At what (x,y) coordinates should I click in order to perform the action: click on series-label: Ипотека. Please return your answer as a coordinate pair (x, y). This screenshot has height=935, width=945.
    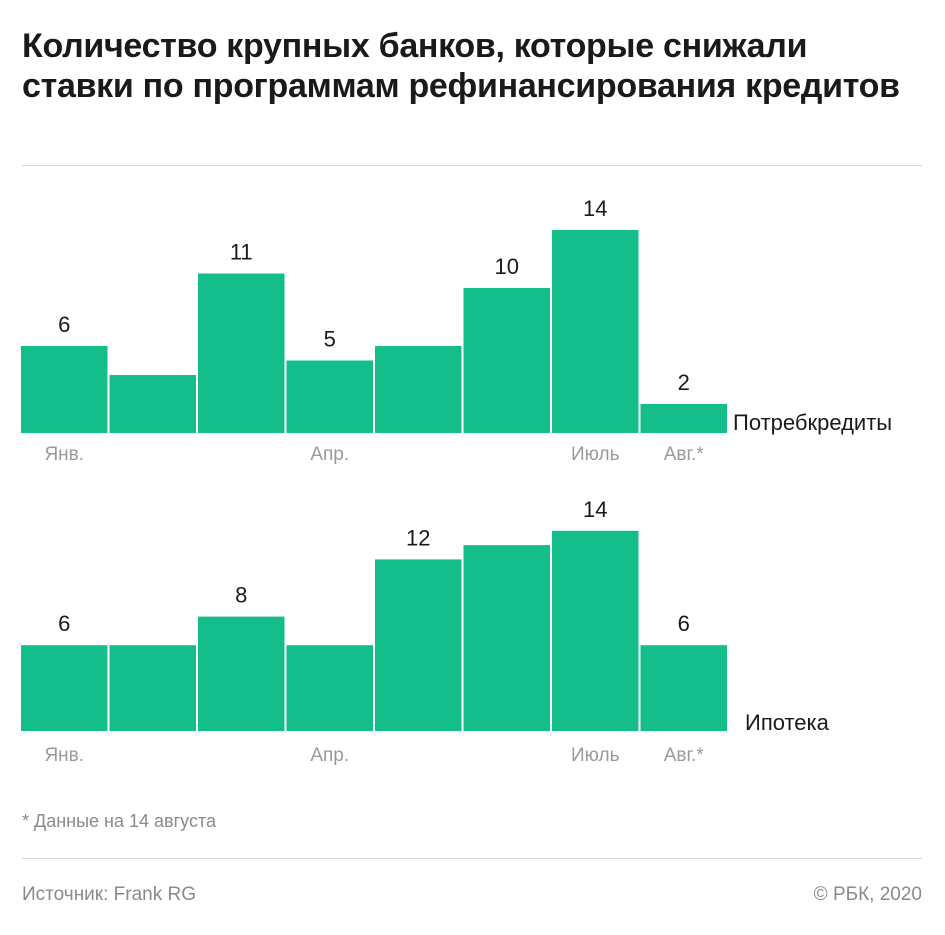
    Looking at the image, I should click on (787, 722).